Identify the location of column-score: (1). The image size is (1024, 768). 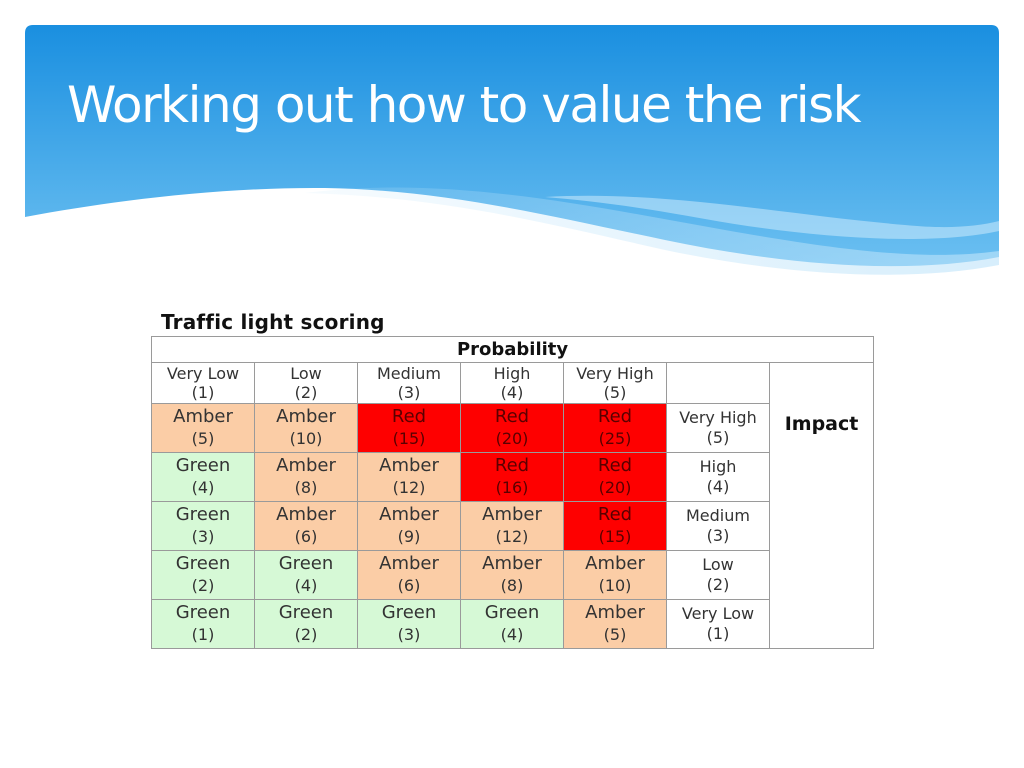
(203, 392).